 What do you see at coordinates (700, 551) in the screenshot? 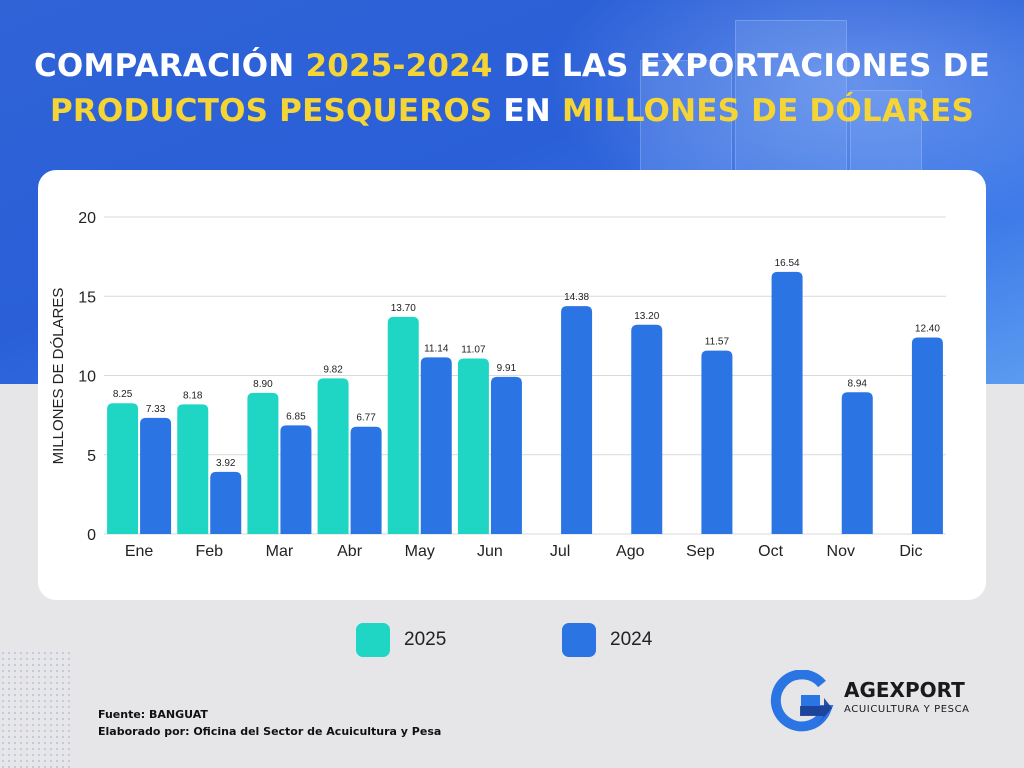
I see `x-tick-label: Sep` at bounding box center [700, 551].